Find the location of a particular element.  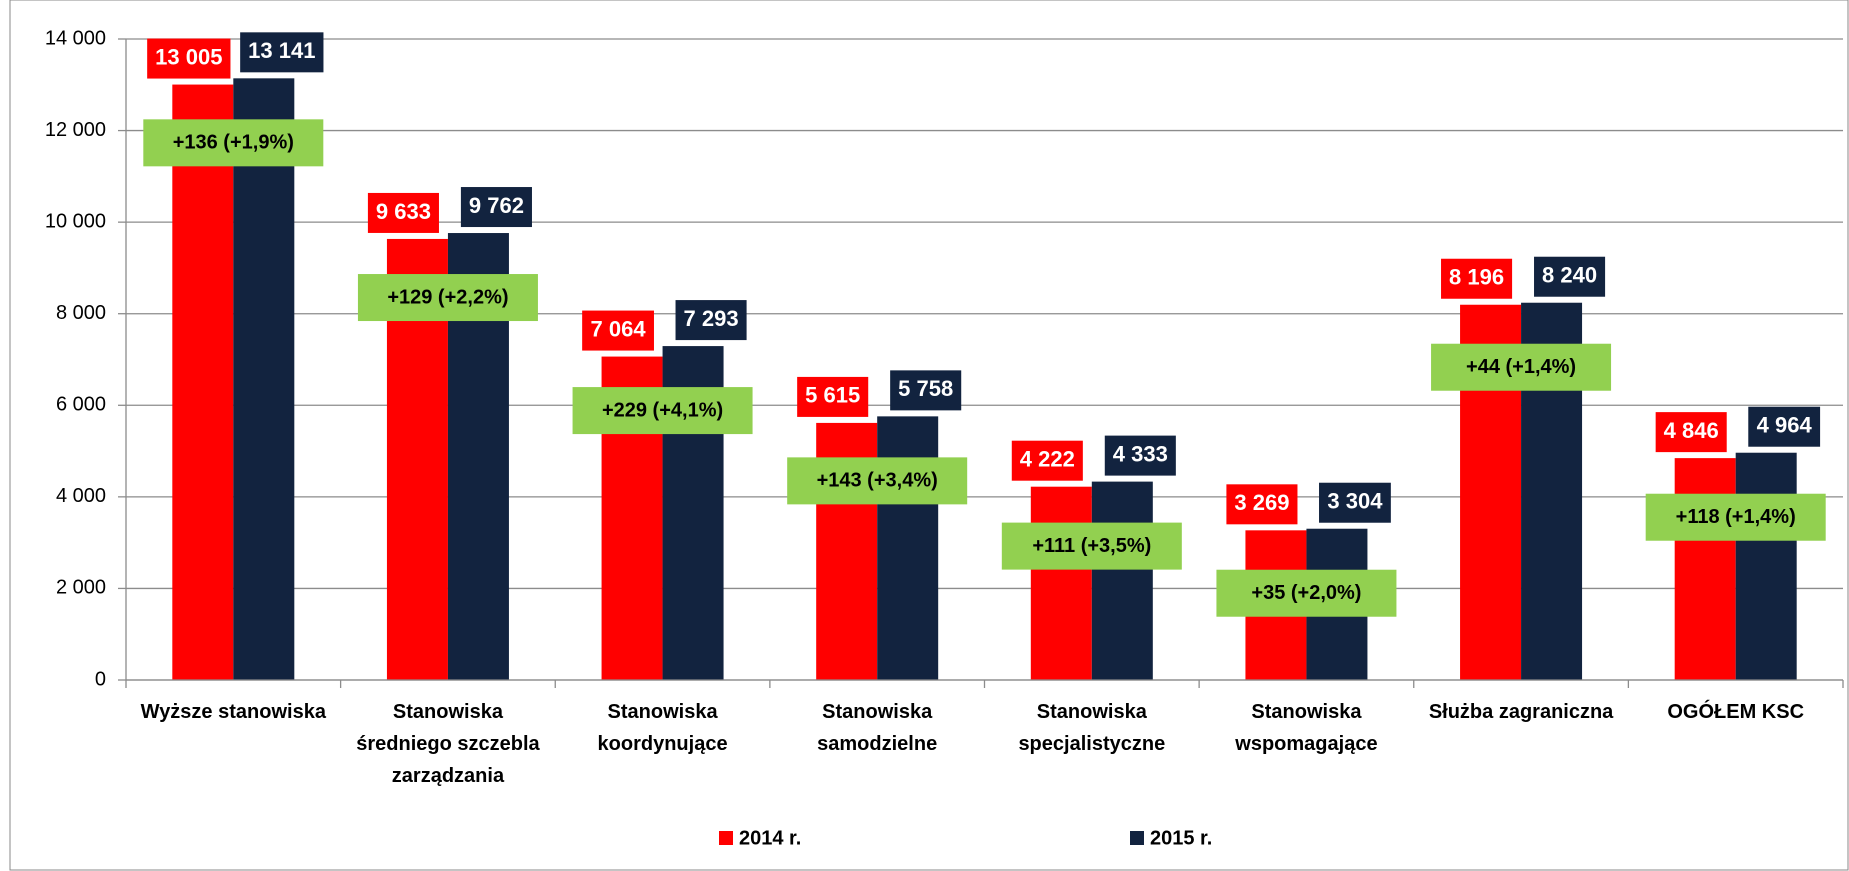

annotation: +44 (+1,4%) is located at coordinates (1521, 367).